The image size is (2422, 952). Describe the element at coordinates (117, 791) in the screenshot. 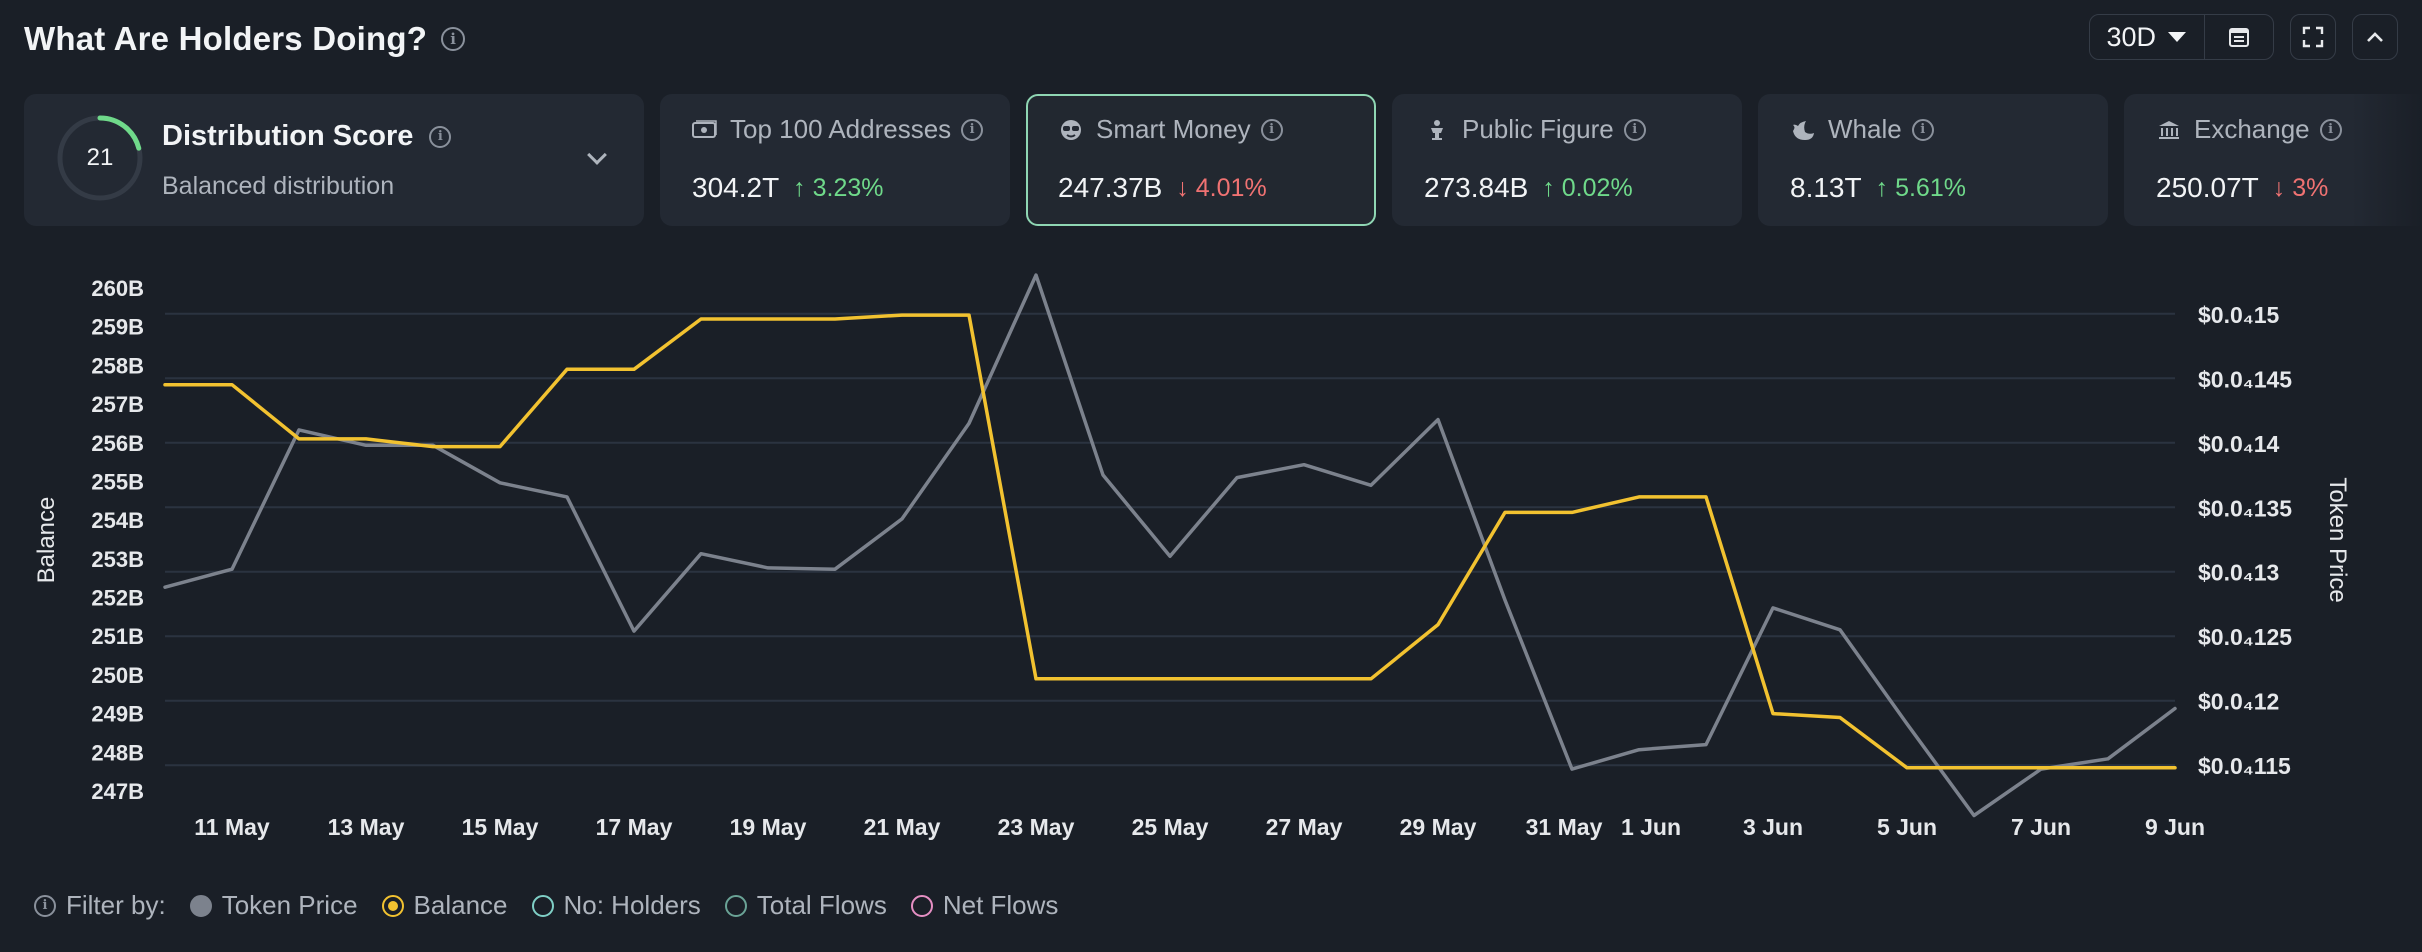

I see `y-tick-label: 247B` at that location.